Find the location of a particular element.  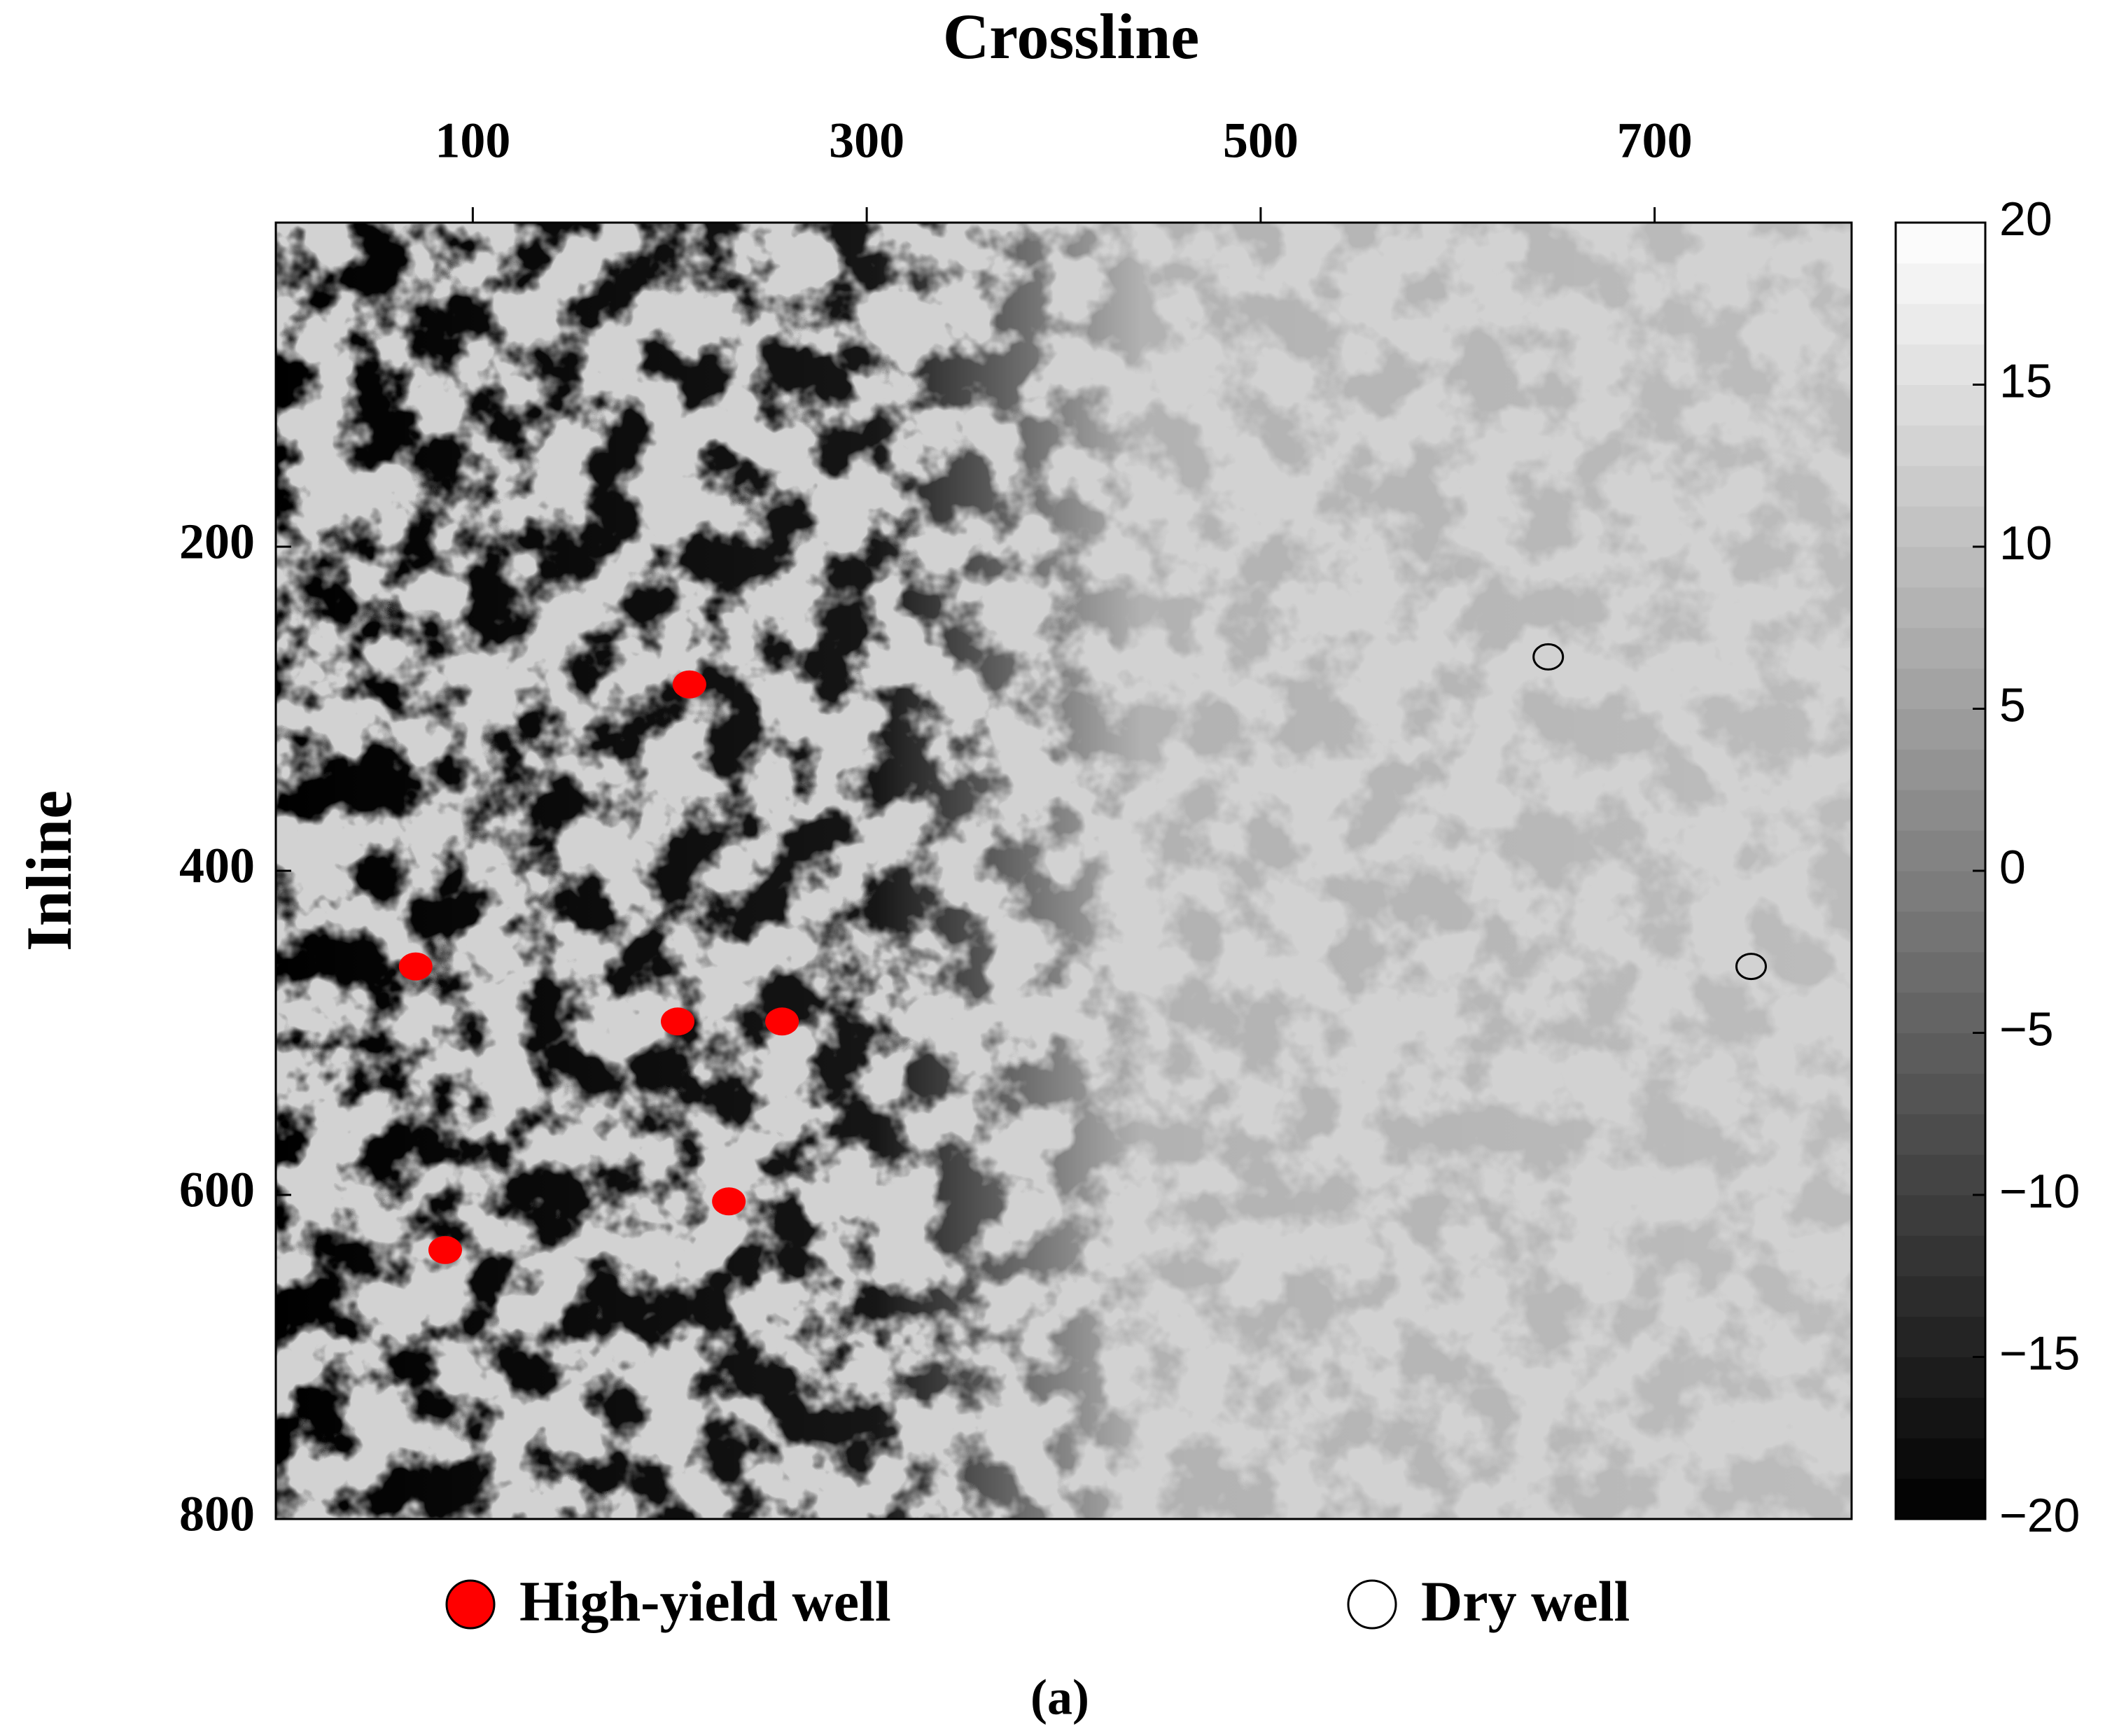

colorbar-tick-label: −5 is located at coordinates (2026, 1029).